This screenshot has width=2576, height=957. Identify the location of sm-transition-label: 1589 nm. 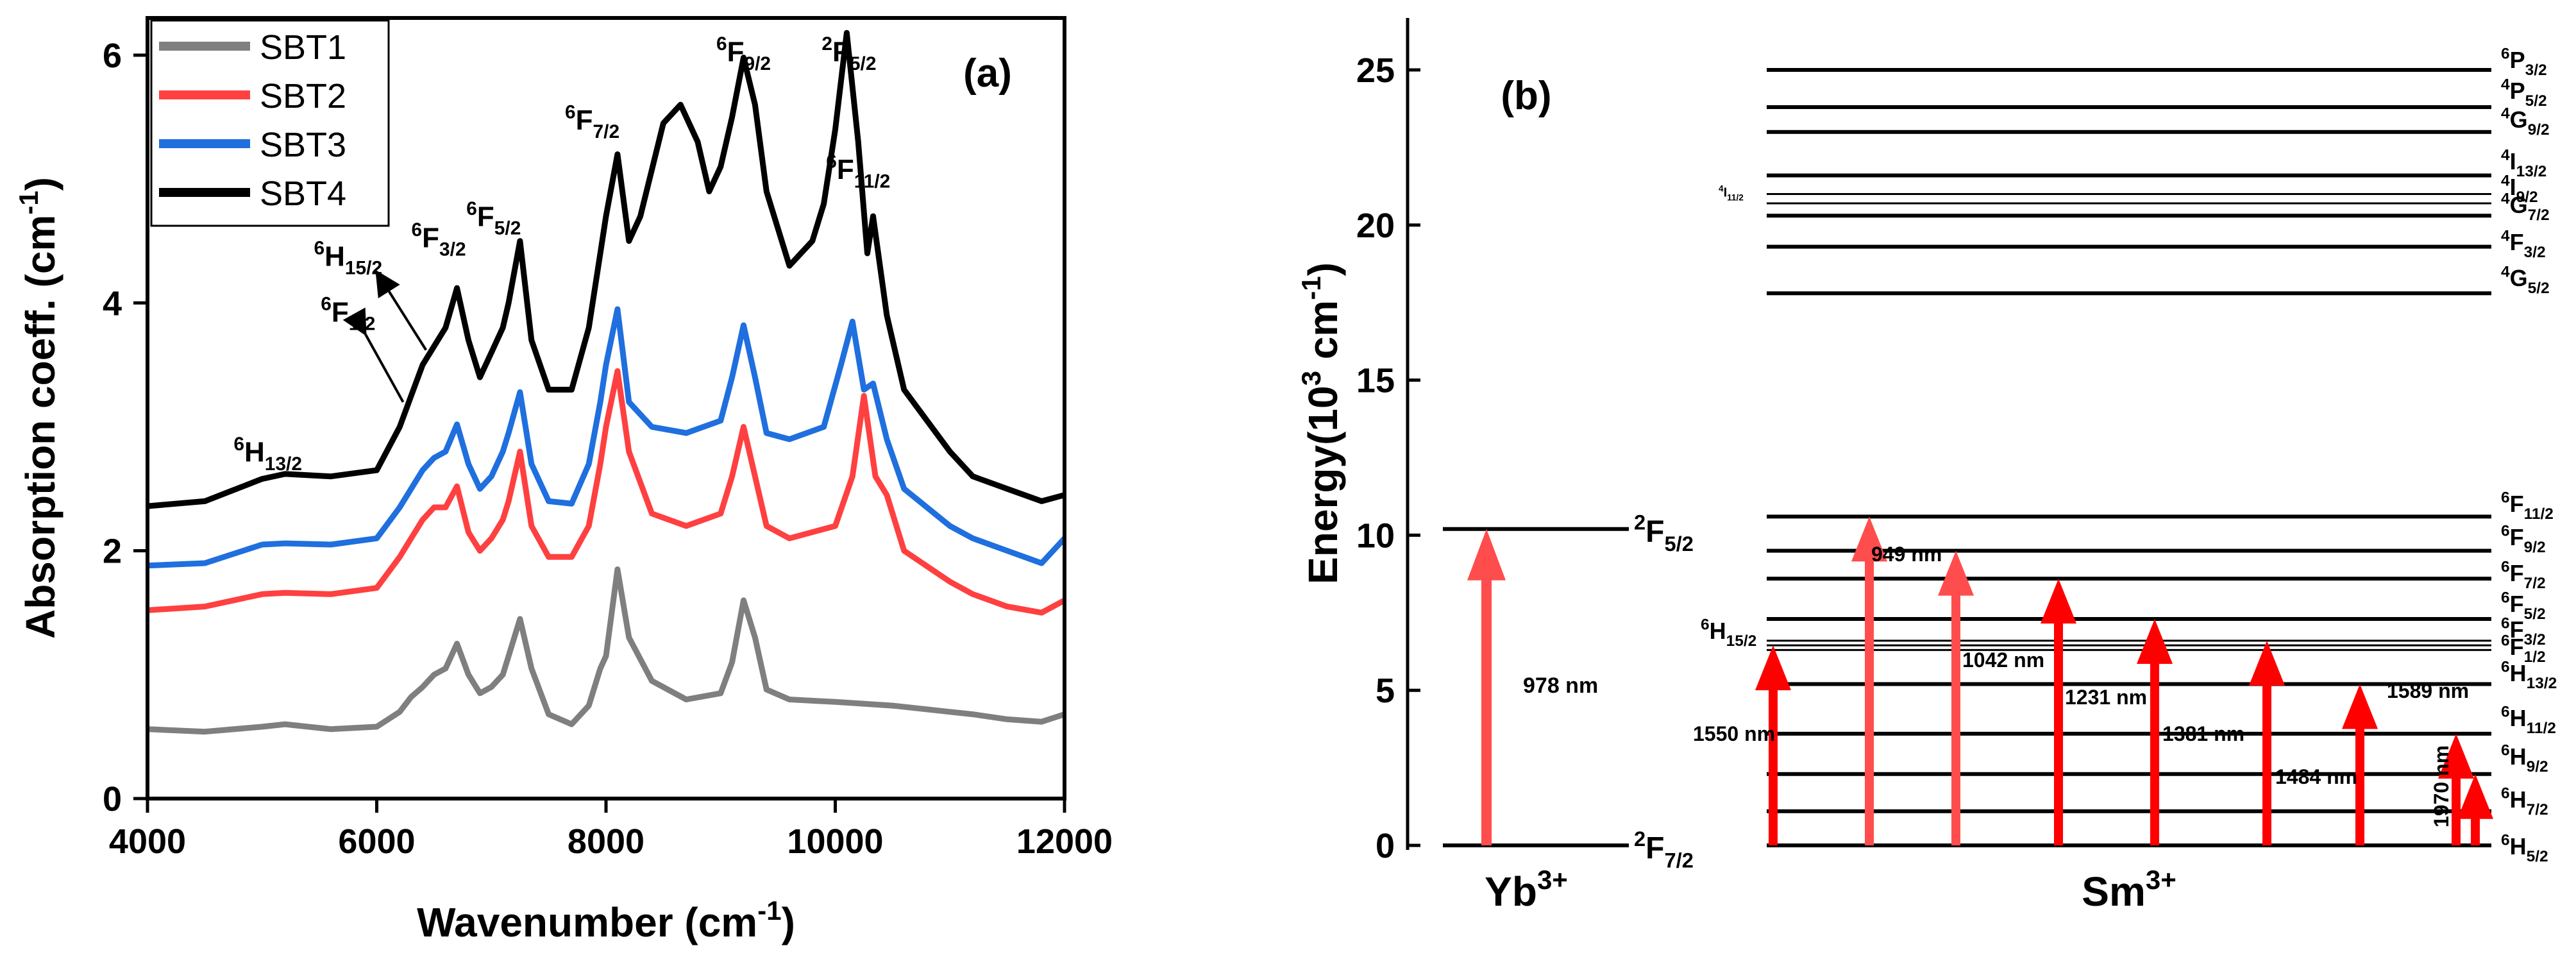
(2428, 690).